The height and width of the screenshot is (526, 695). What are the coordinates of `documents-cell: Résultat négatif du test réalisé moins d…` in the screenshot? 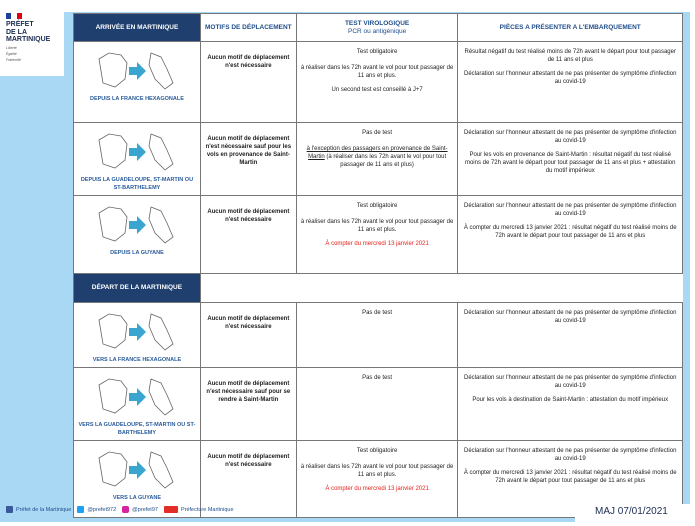 It's located at (570, 82).